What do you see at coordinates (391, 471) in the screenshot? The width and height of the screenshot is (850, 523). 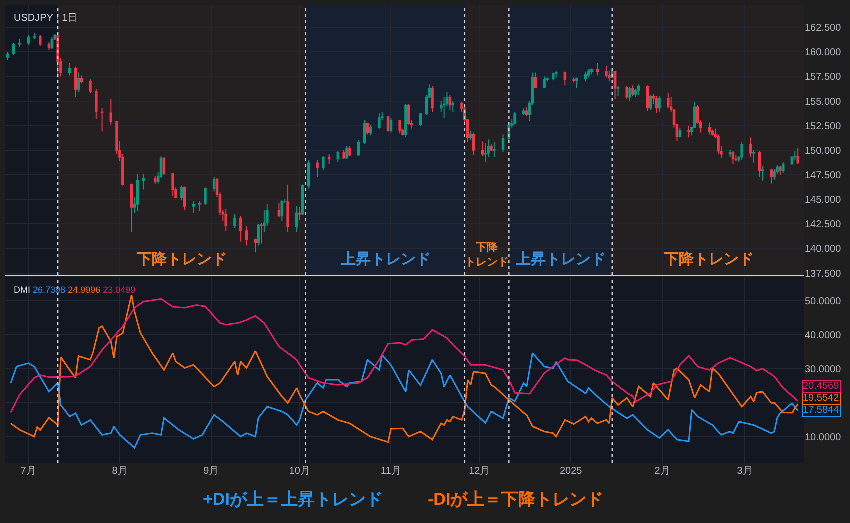 I see `x-tick-label: 11月` at bounding box center [391, 471].